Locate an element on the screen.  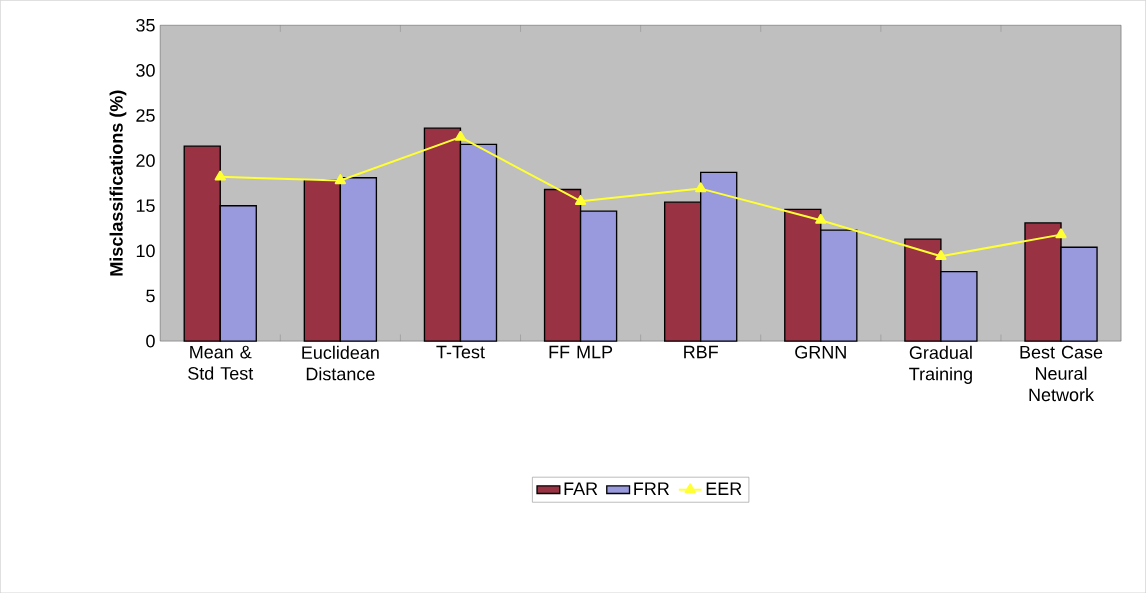
y-tick-label: 15 is located at coordinates (145, 205).